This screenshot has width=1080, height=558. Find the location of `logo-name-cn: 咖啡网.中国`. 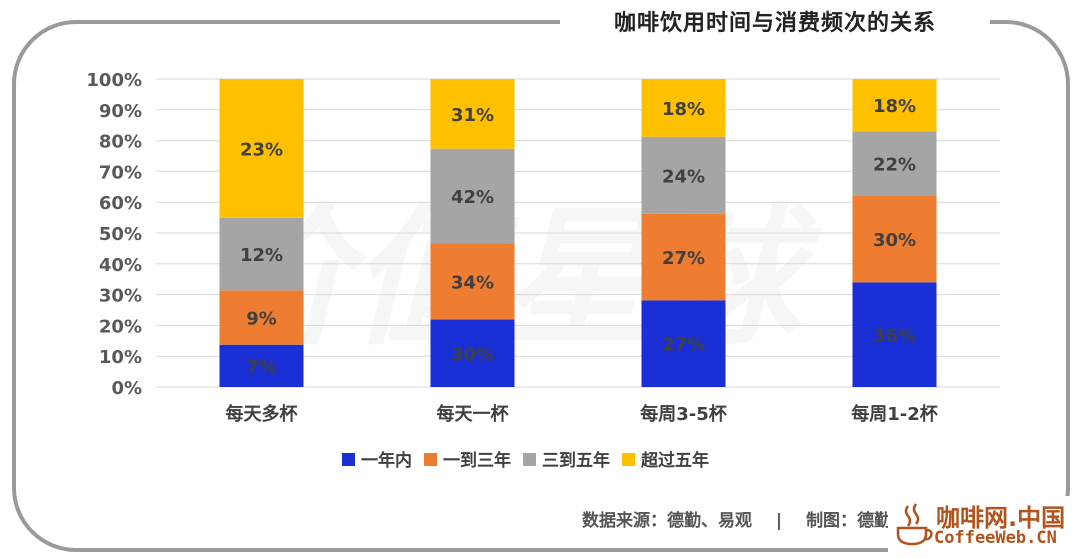

logo-name-cn: 咖啡网.中国 is located at coordinates (1001, 518).